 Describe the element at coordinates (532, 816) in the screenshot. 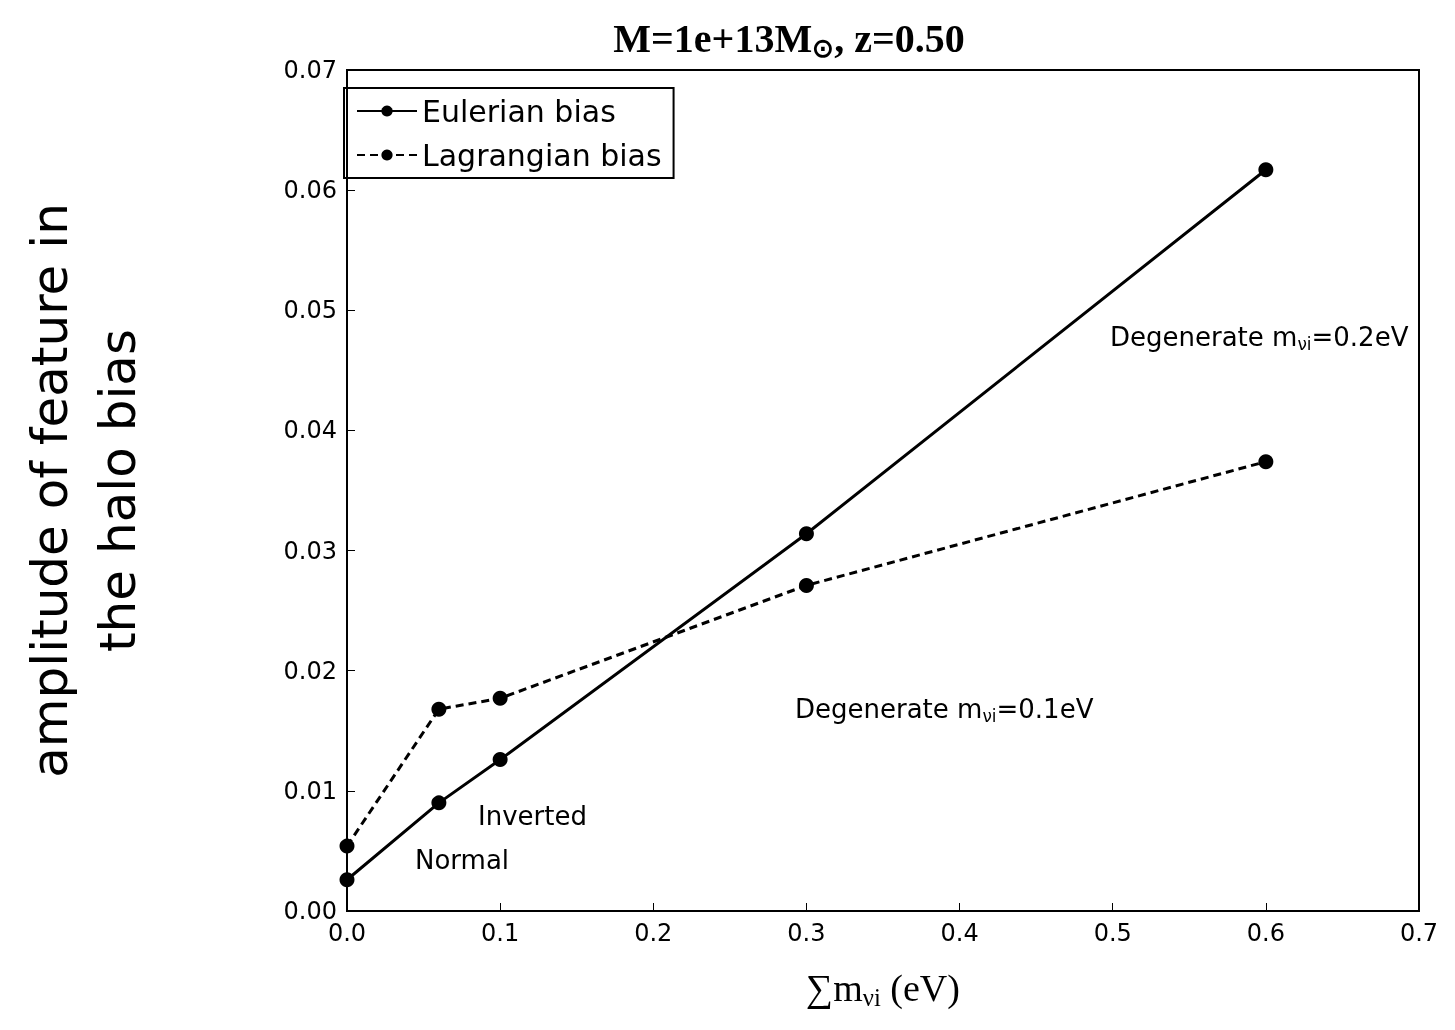

I see `annotation: Inverted` at that location.